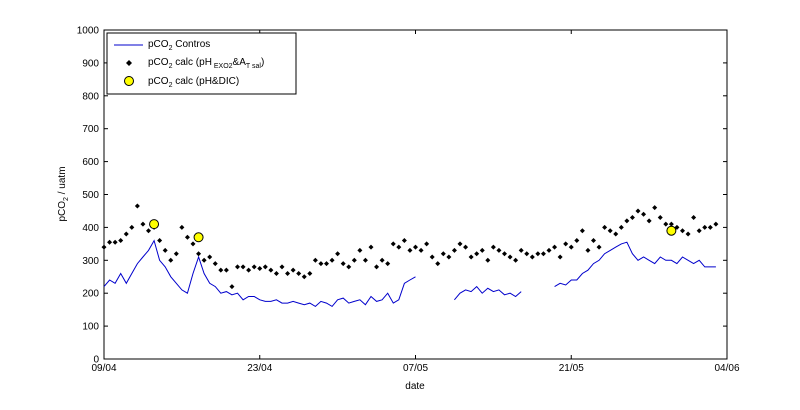 The image size is (800, 410). Describe the element at coordinates (193, 82) in the screenshot. I see `legend-entry-dic: pCO2 calc (pH&DIC)` at that location.